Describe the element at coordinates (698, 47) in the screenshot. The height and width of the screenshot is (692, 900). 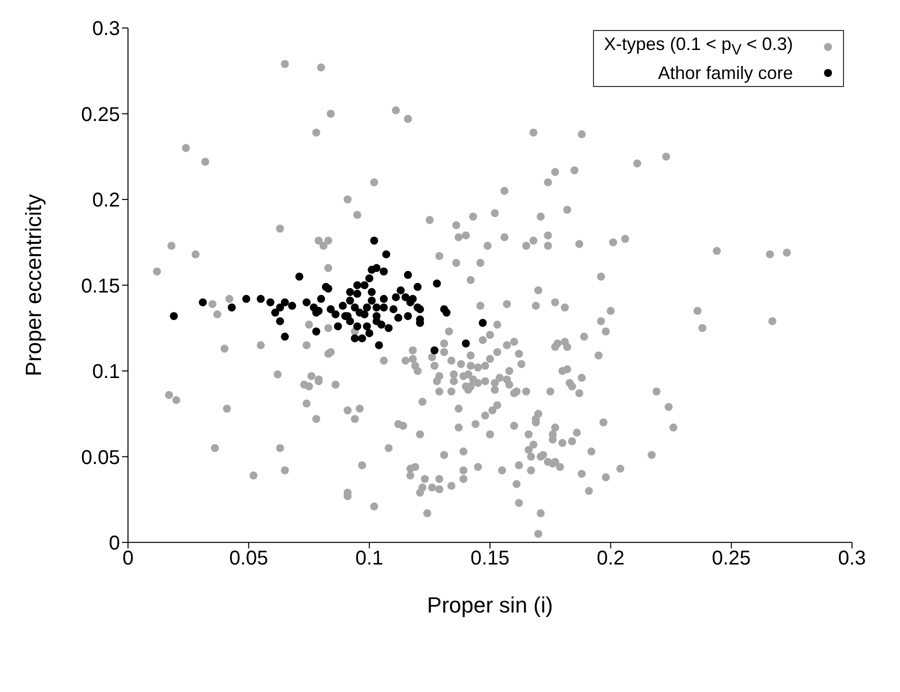
I see `legend-label: X-types (0.1 < p$_{V}$ < 0.3)` at that location.